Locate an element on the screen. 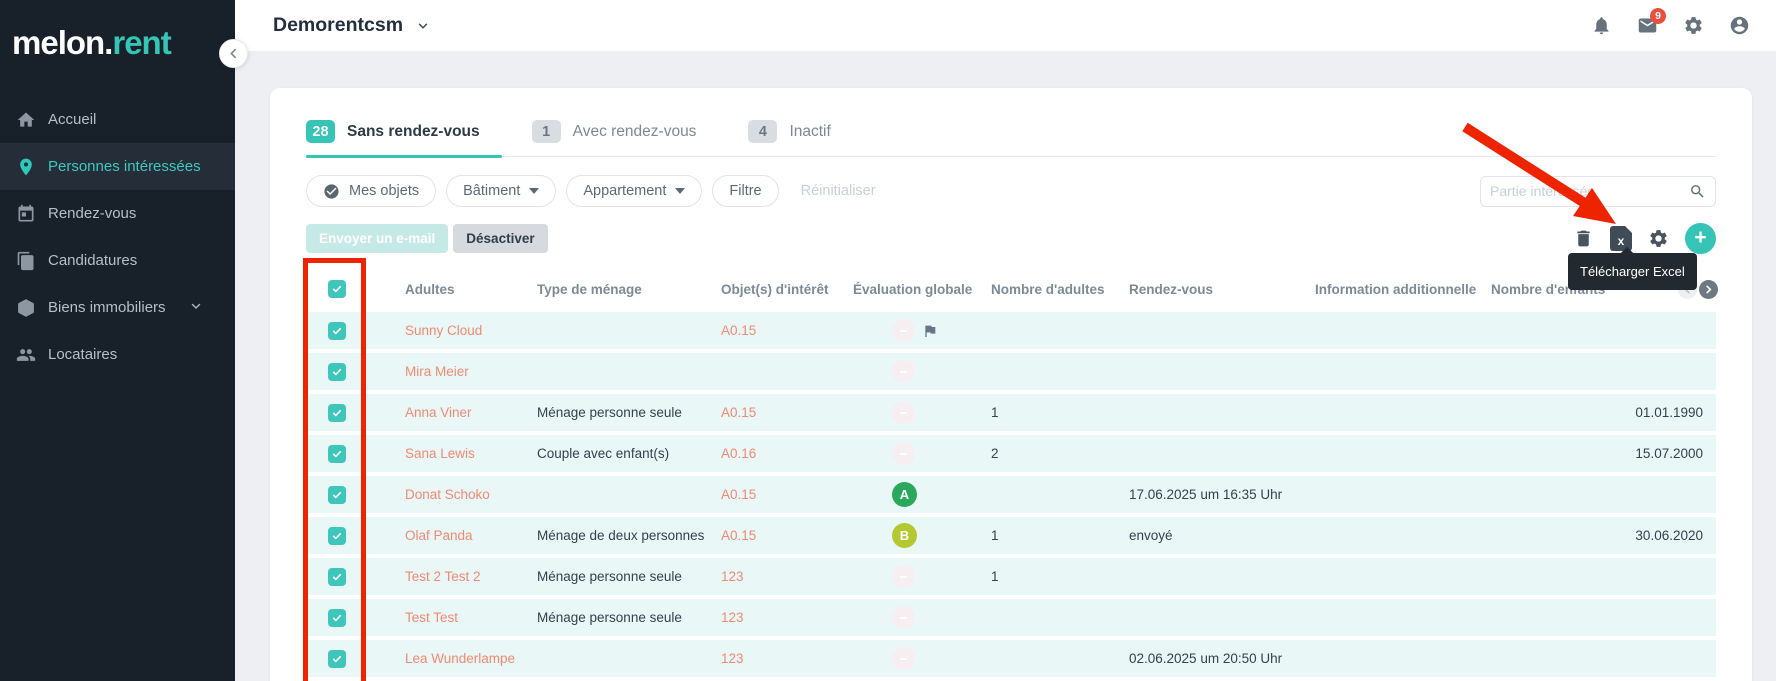 The image size is (1776, 681). col-evaluation-globale: Évaluation globale is located at coordinates (913, 289).